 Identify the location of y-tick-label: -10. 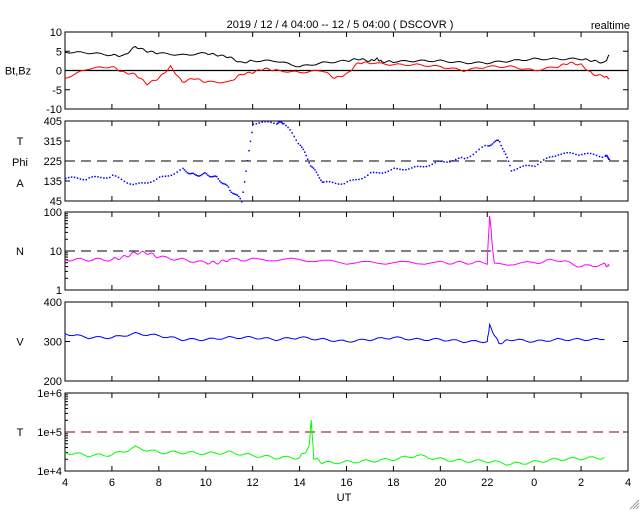
(54, 110).